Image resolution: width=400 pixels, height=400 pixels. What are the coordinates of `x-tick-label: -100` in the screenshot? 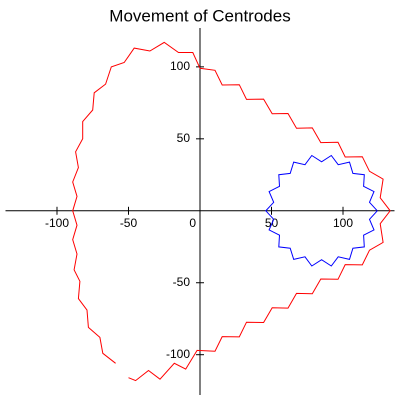 It's located at (57, 223).